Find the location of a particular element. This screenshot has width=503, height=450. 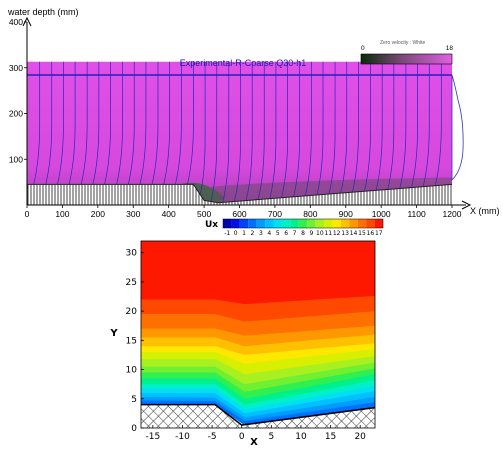

ux-colorbar-label: -1 is located at coordinates (227, 233).